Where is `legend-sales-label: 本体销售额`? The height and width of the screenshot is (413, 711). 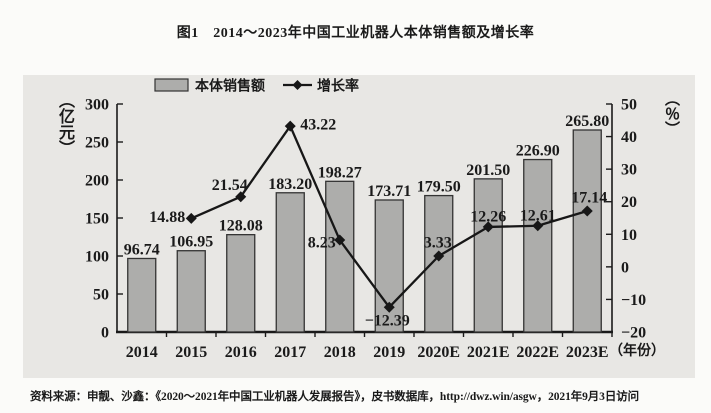
legend-sales-label: 本体销售额 is located at coordinates (230, 86).